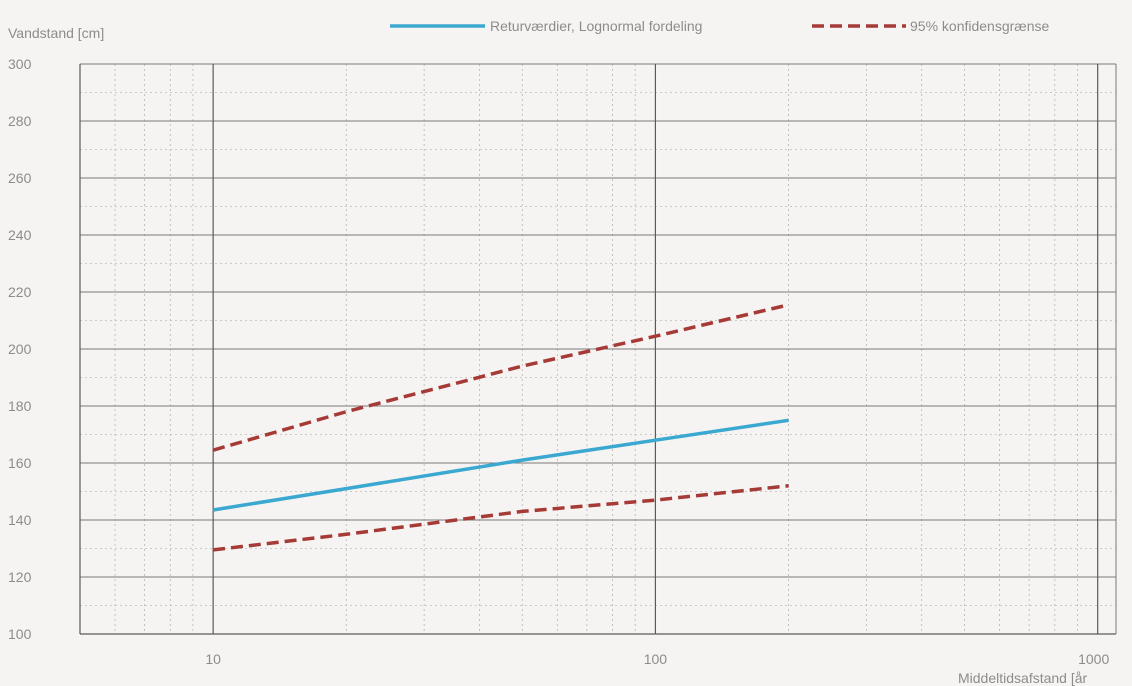 This screenshot has width=1132, height=686. What do you see at coordinates (20, 235) in the screenshot?
I see `y-tick-label: 240` at bounding box center [20, 235].